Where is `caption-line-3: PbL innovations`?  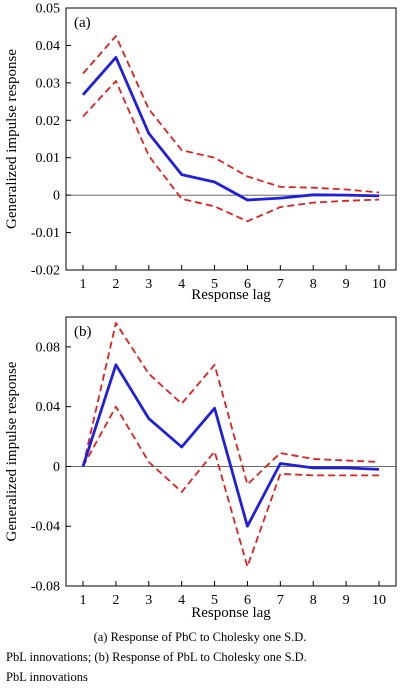 caption-line-3: PbL innovations is located at coordinates (47, 677).